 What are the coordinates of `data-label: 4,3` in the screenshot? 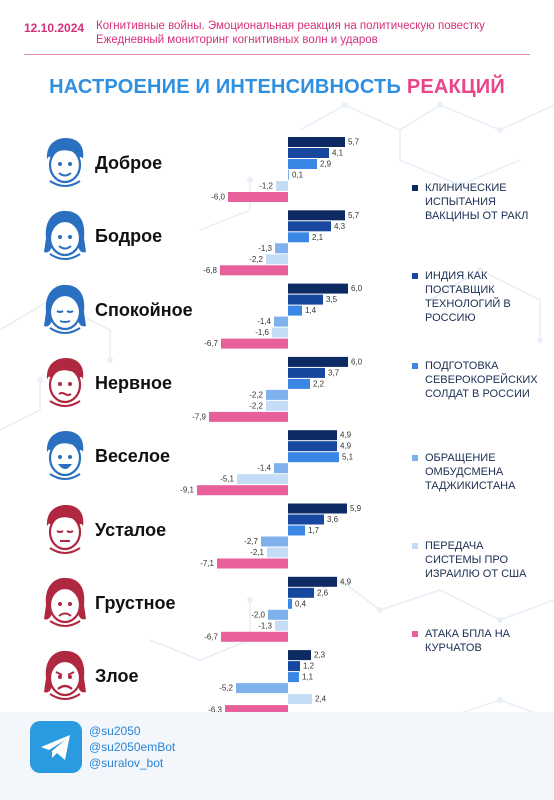 It's located at (340, 226).